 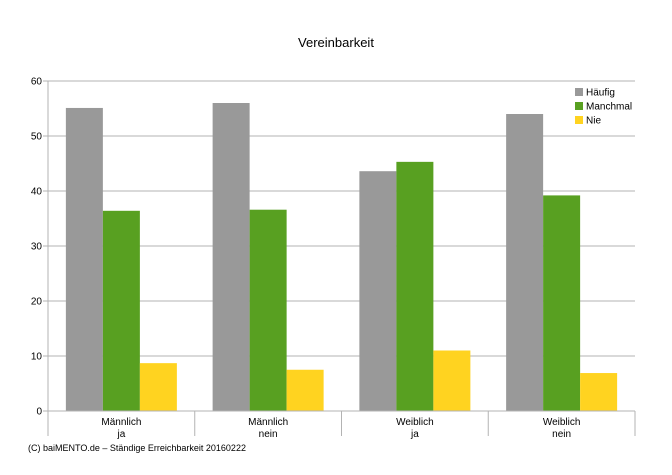 I want to click on y-tick-label: 20, so click(x=37, y=302).